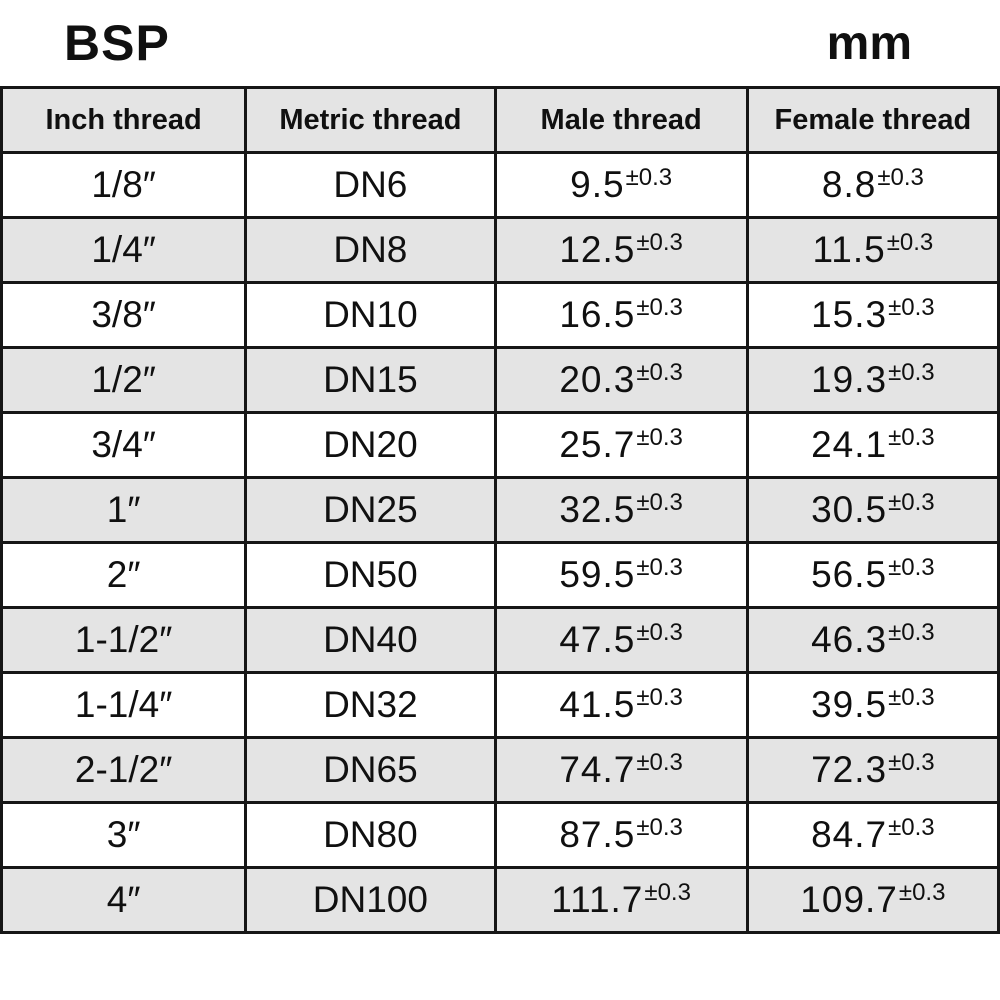 The image size is (1000, 1000). I want to click on male-thread-cell: 20.3±0.3, so click(621, 380).